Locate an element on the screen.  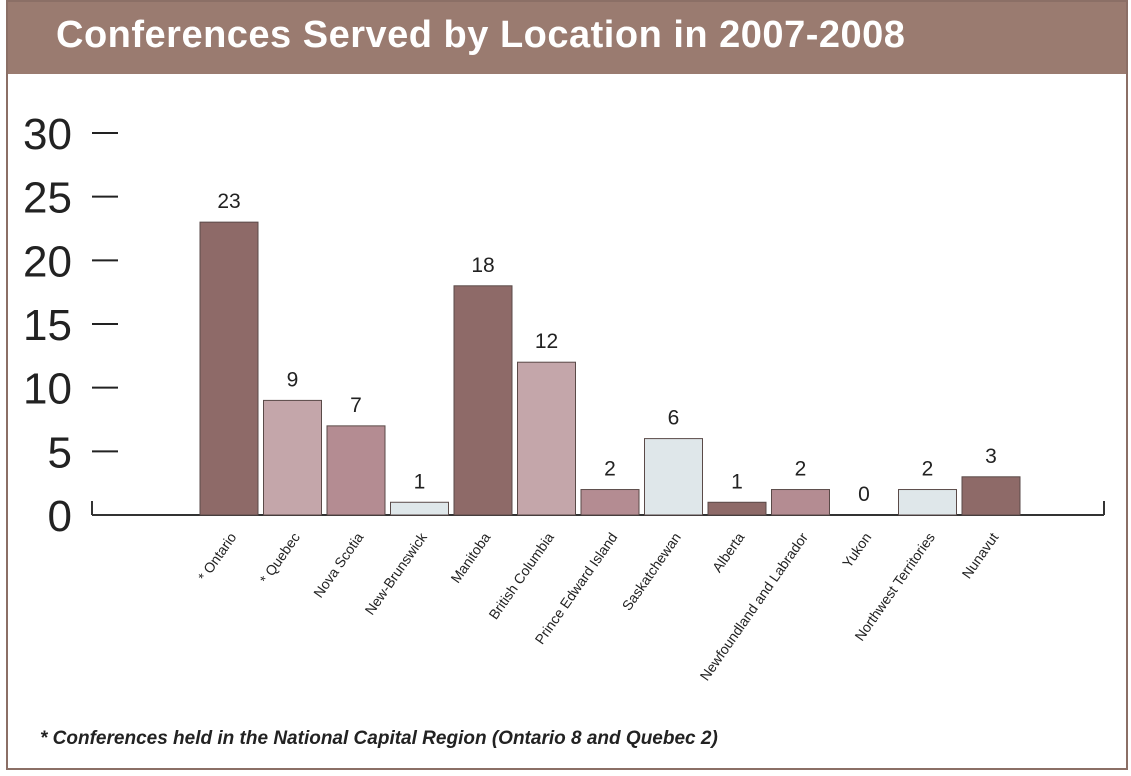
value-label: 18 is located at coordinates (482, 265).